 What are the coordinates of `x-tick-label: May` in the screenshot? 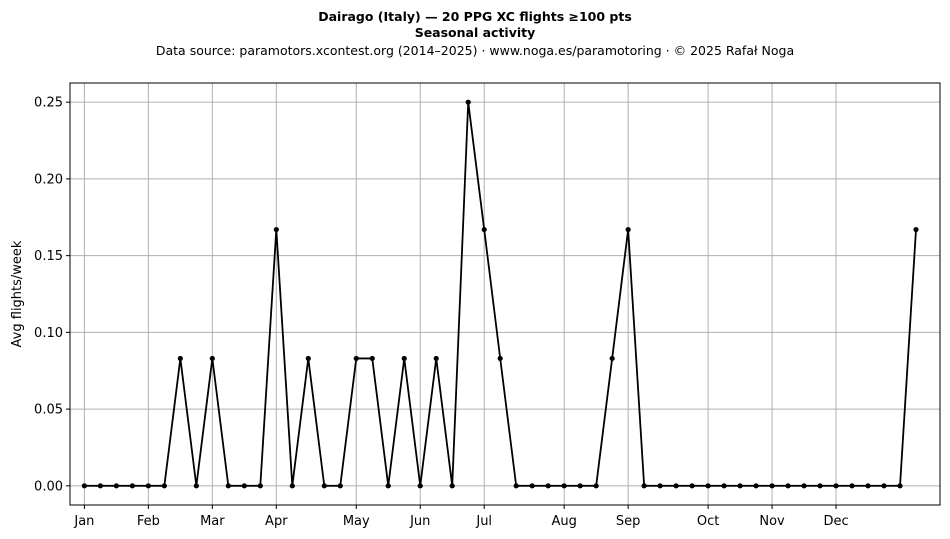 It's located at (356, 521).